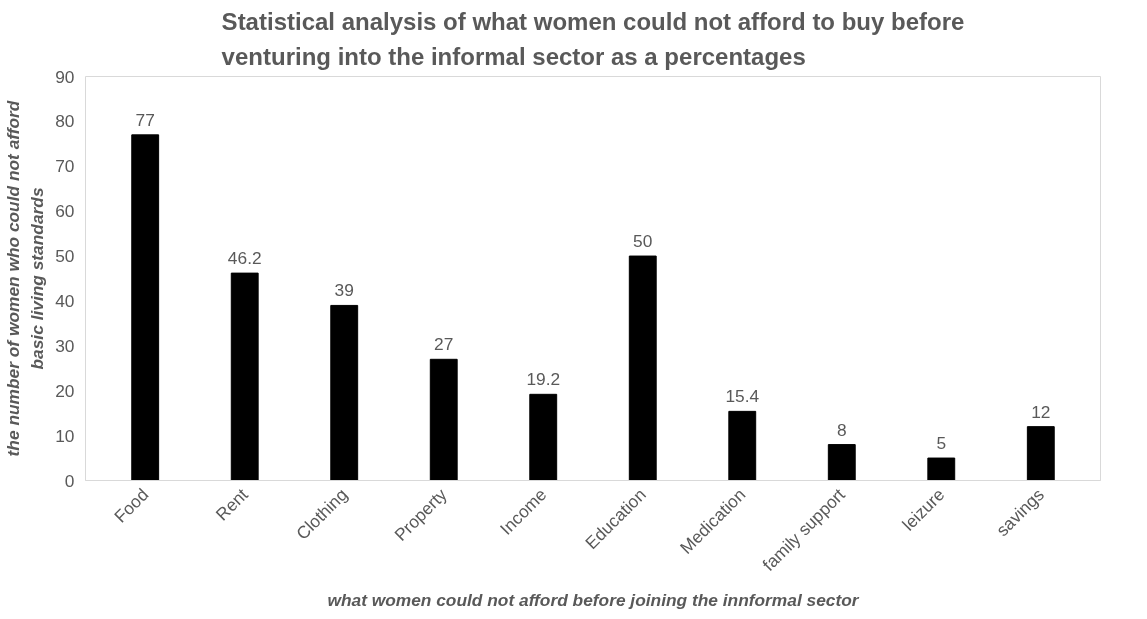  Describe the element at coordinates (65, 390) in the screenshot. I see `y-tick-label: 20` at that location.